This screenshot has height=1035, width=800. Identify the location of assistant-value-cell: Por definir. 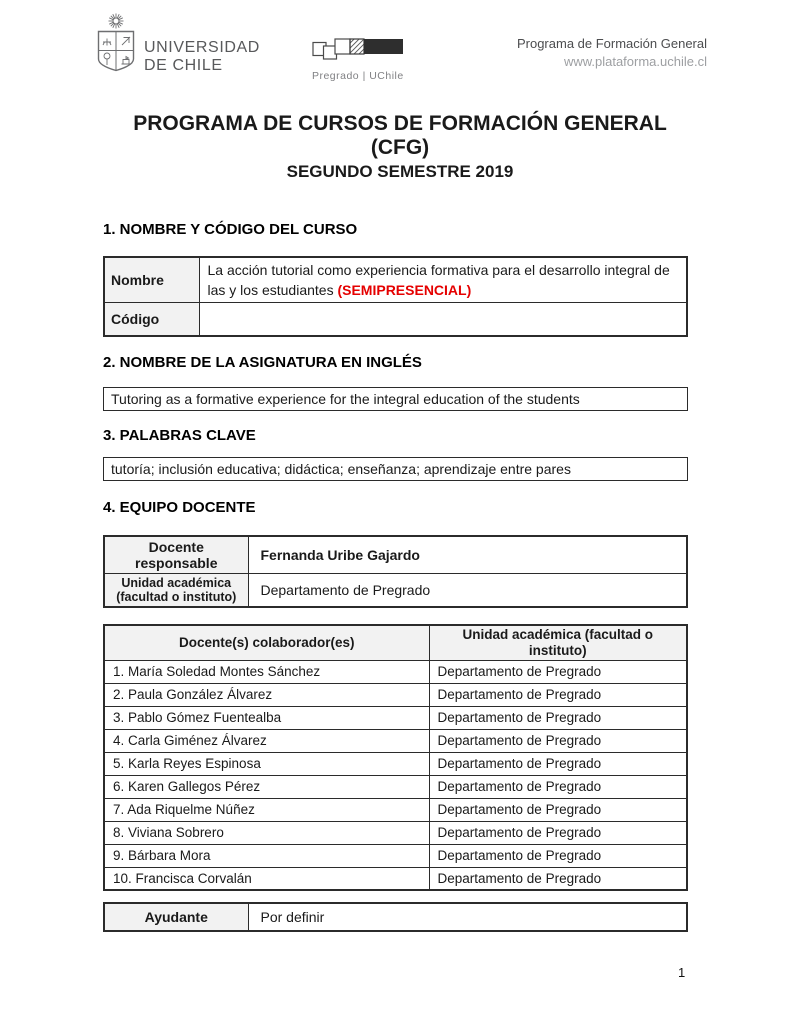
(467, 917).